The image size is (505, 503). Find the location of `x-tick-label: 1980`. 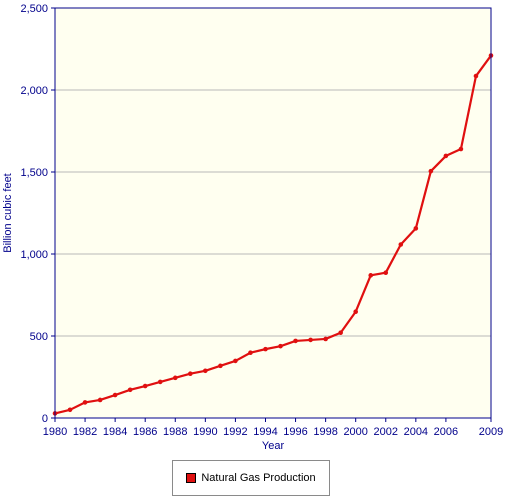

x-tick-label: 1980 is located at coordinates (55, 432).